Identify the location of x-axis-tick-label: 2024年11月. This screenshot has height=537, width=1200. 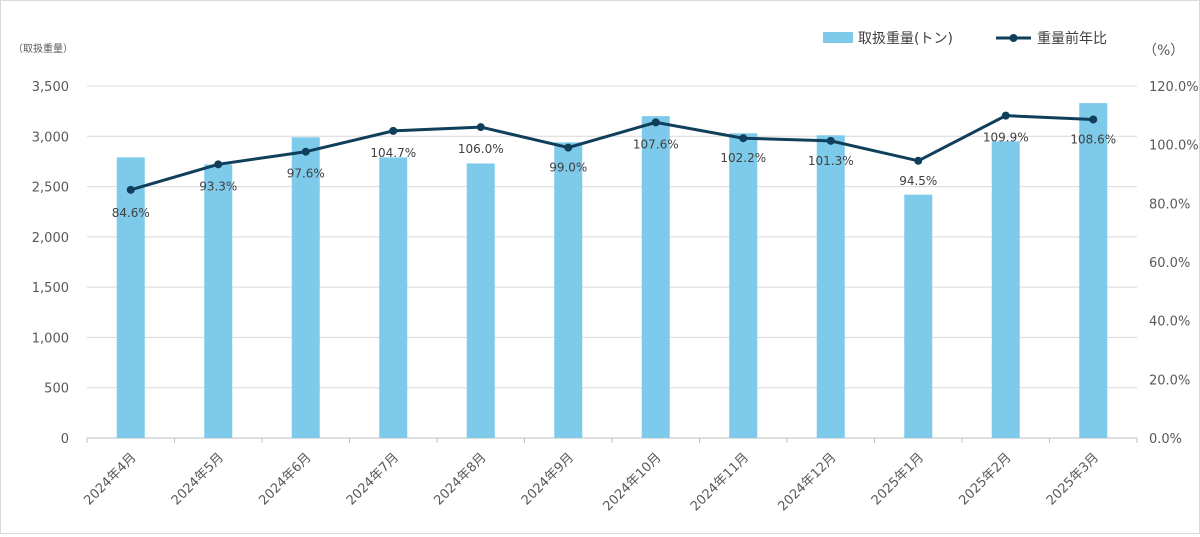
(720, 482).